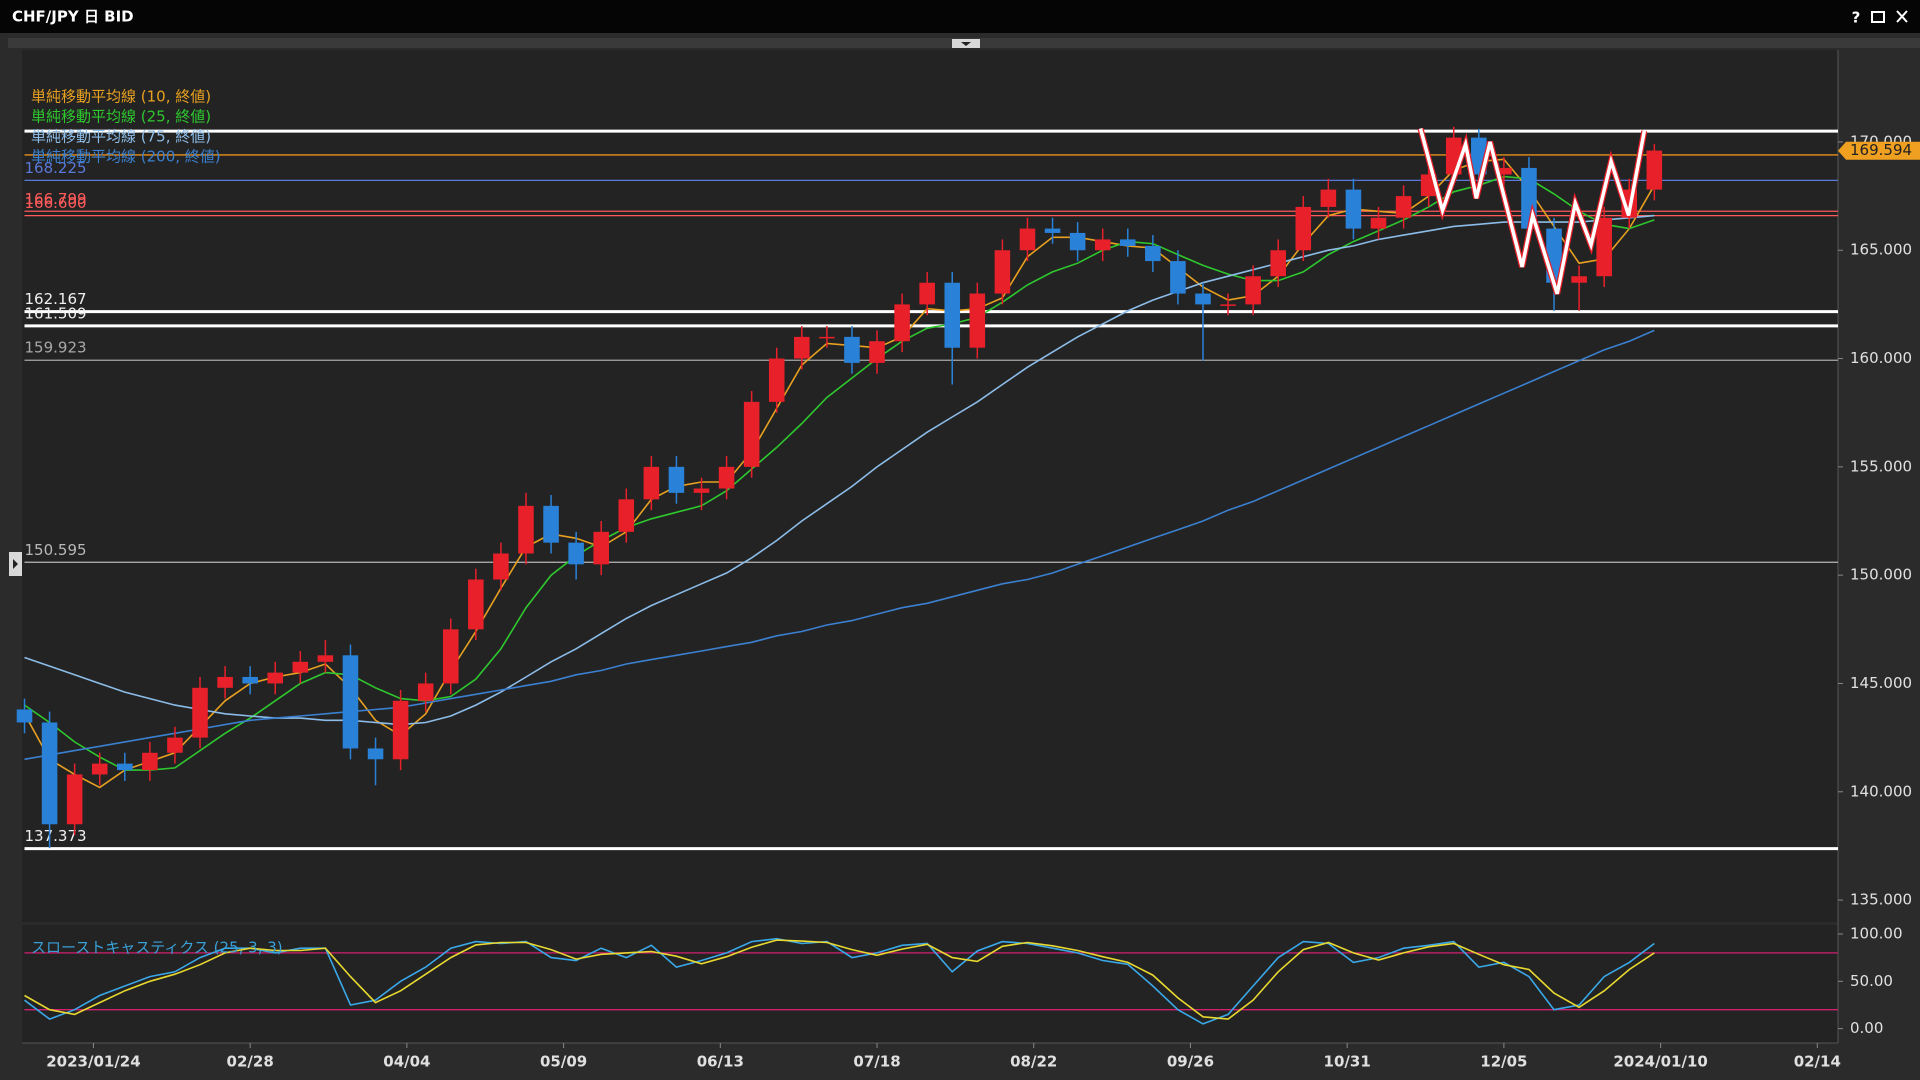 This screenshot has width=1920, height=1080. Describe the element at coordinates (157, 948) in the screenshot. I see `panel-title: スローストキャスティクス (25, 3, 3)` at that location.